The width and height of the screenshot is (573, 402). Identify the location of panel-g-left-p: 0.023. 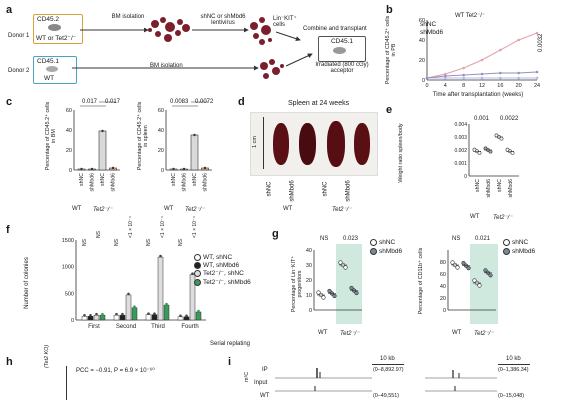
(351, 239).